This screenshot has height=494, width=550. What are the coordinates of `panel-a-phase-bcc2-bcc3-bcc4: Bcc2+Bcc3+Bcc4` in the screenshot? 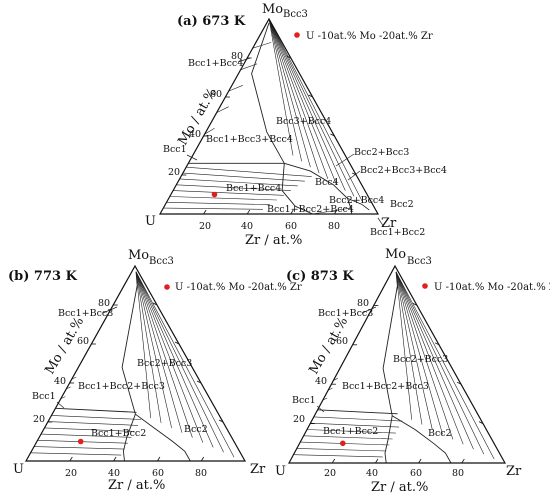 It's located at (403, 170).